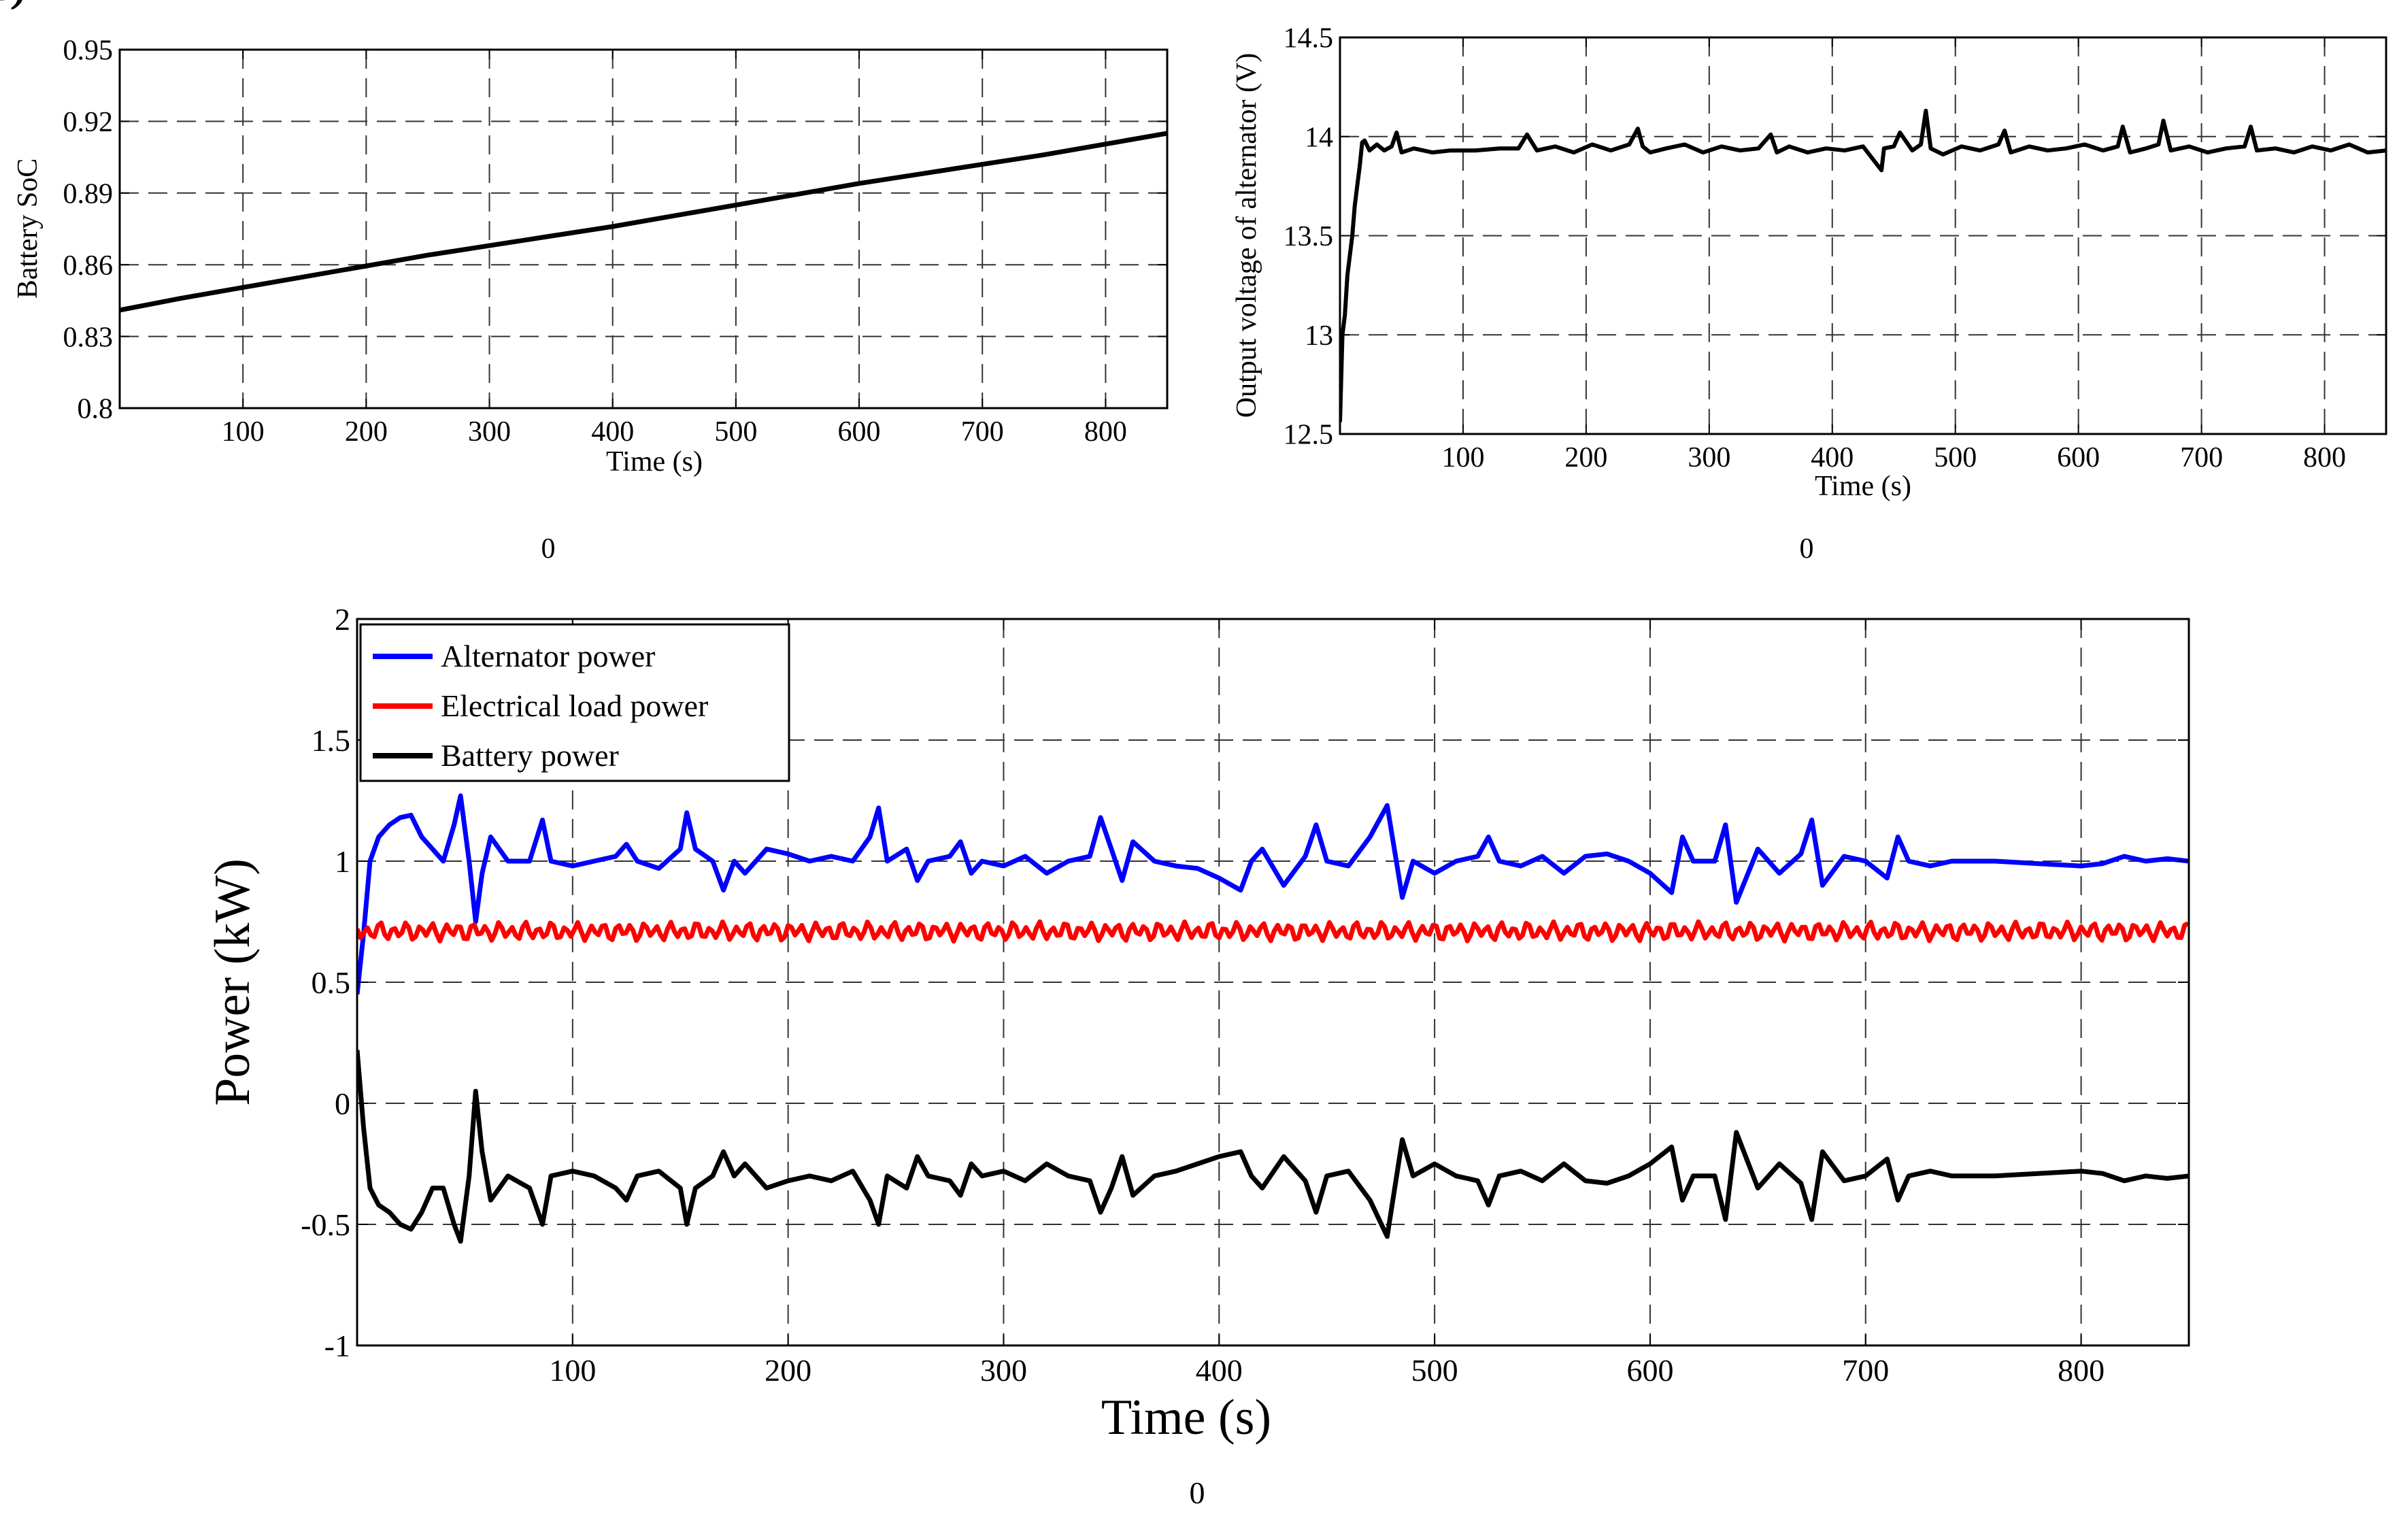  I want to click on series-line-electrical-load-power, so click(1273, 931).